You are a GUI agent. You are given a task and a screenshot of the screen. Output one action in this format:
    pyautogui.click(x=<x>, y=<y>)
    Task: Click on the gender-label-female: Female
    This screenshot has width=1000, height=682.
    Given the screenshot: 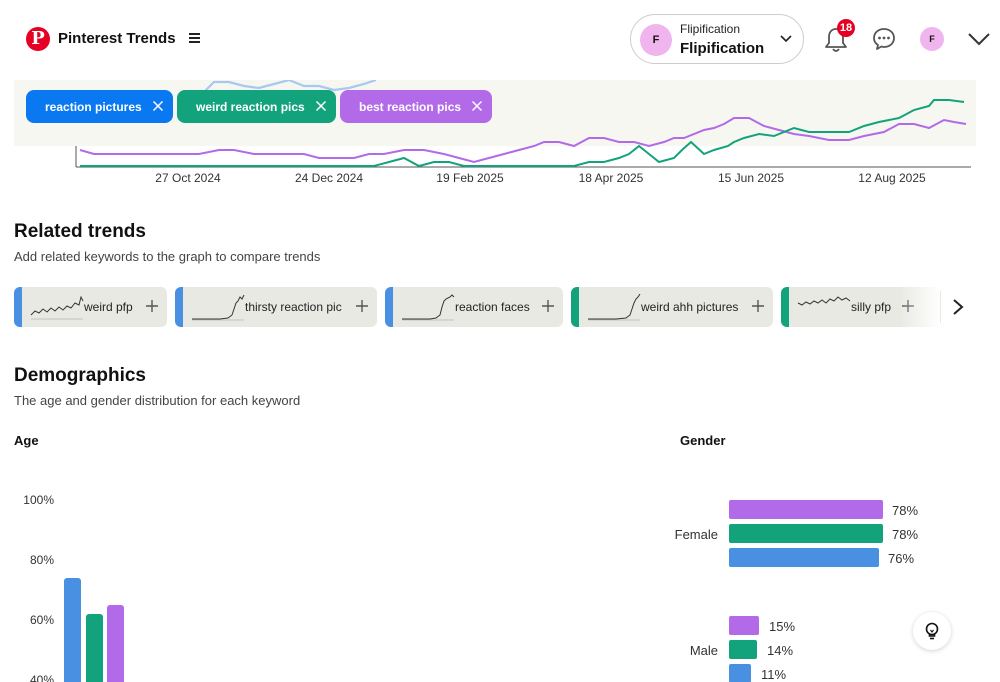 What is the action you would take?
    pyautogui.click(x=696, y=534)
    